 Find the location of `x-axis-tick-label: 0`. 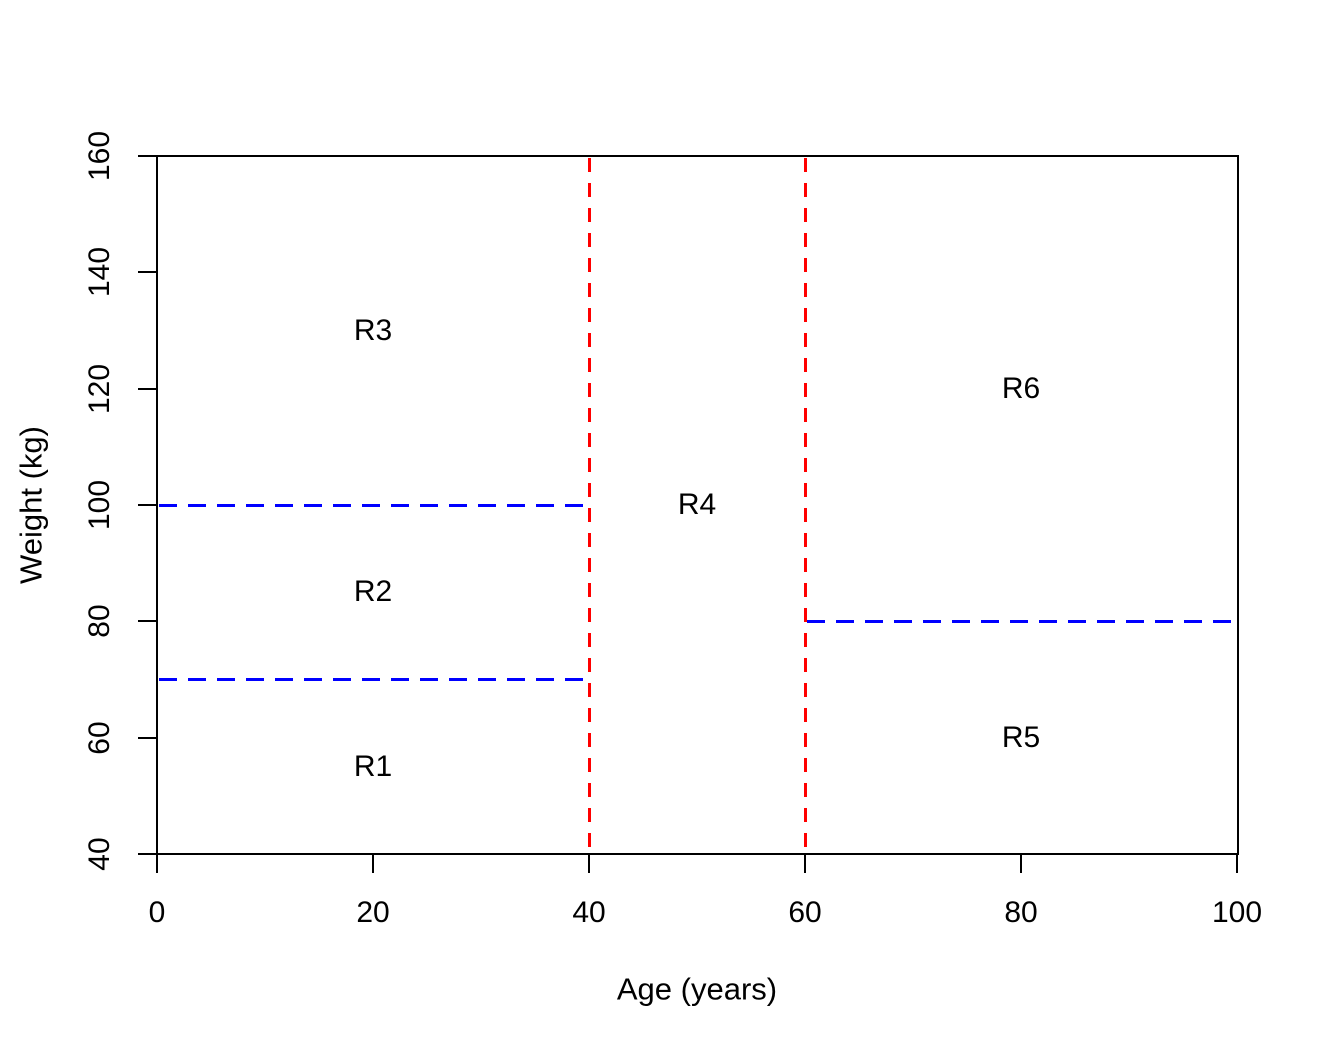

x-axis-tick-label: 0 is located at coordinates (157, 912).